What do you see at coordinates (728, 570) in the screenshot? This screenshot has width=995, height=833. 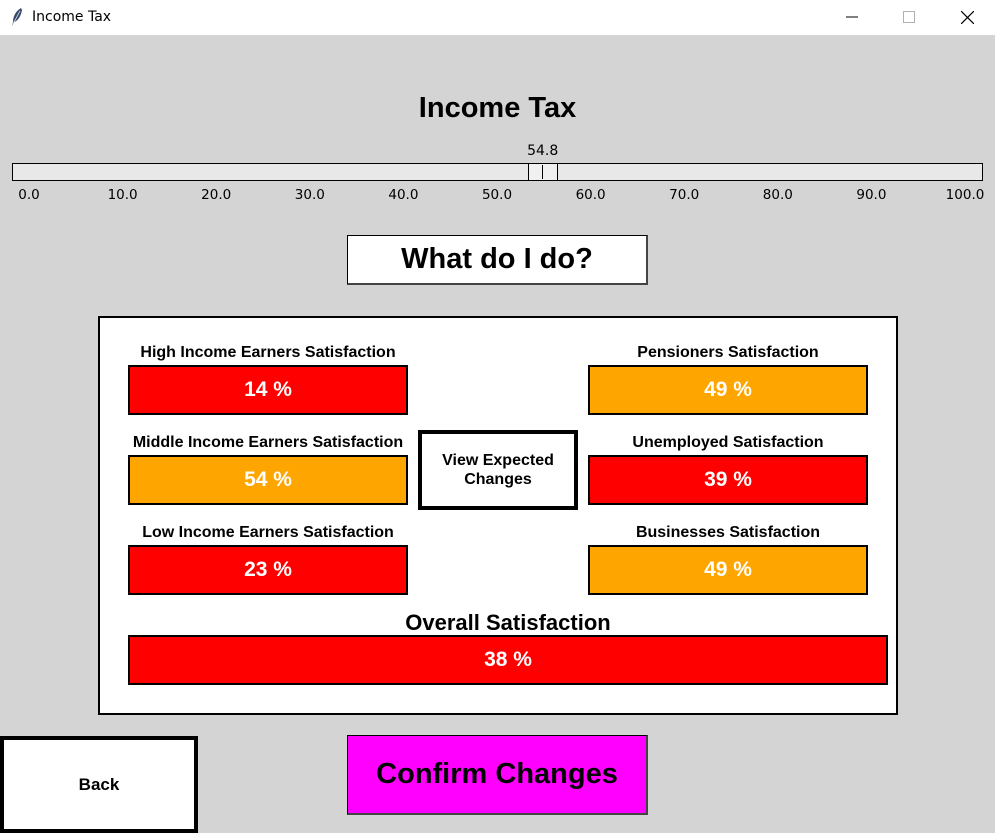 I see `businesses-bar: 49 %` at bounding box center [728, 570].